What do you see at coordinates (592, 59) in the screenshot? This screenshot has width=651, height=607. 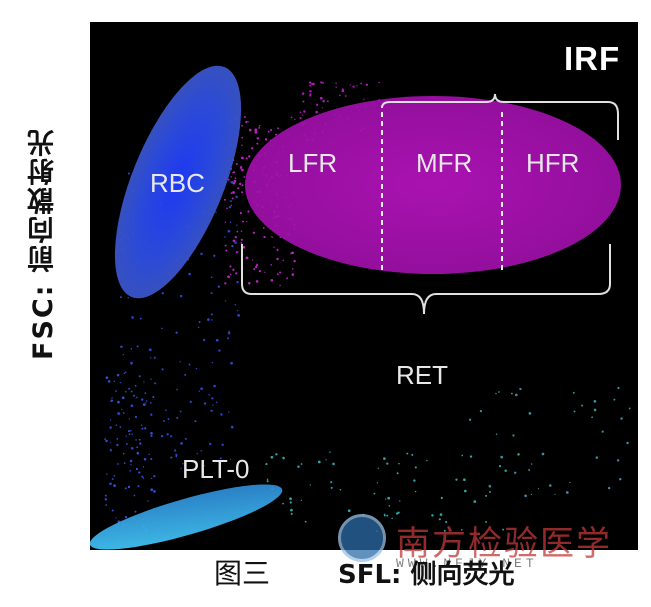 I see `irf-label: IRF` at bounding box center [592, 59].